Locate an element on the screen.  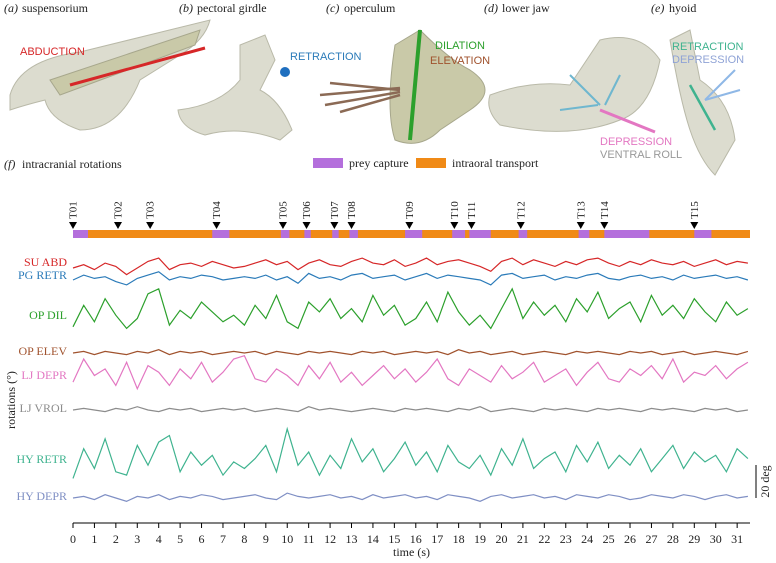
x-tick-label: 25 is located at coordinates (609, 539).